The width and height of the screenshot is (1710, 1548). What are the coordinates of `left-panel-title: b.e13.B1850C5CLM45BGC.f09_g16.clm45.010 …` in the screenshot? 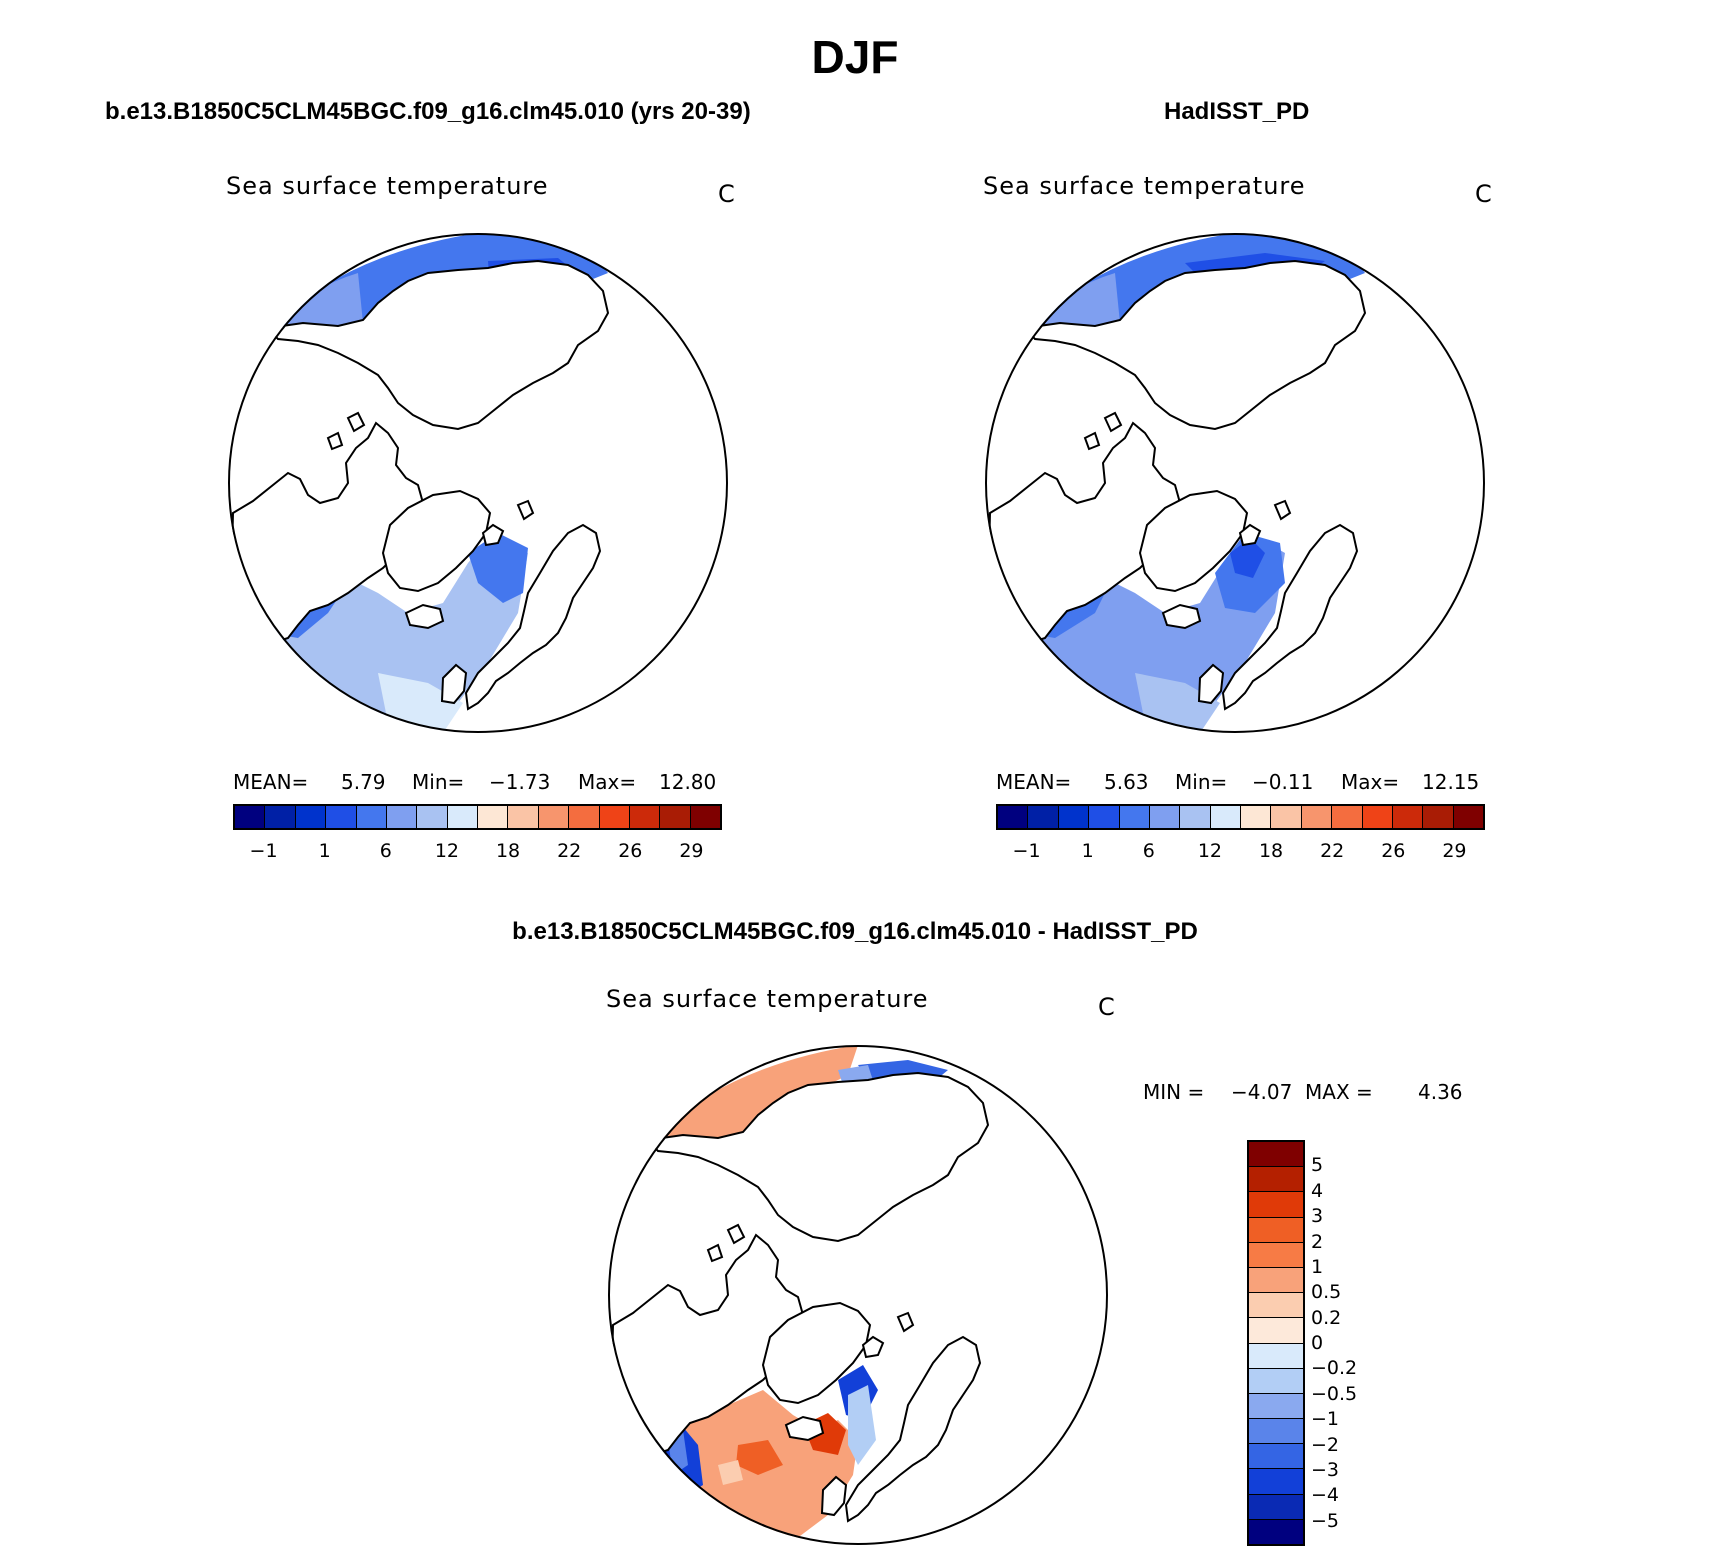 It's located at (428, 111).